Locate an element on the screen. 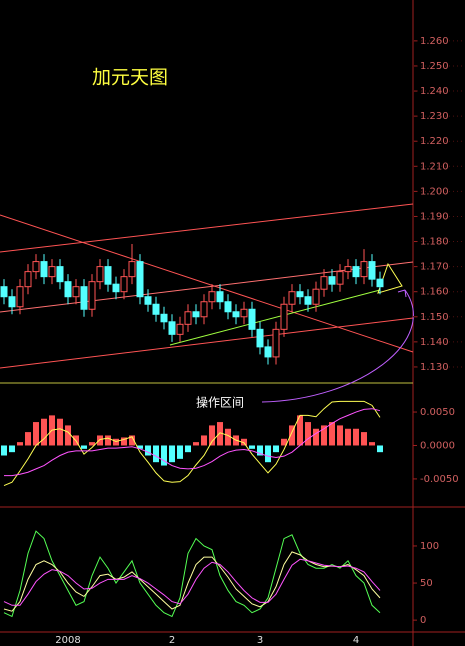 This screenshot has height=646, width=465. triangle is located at coordinates (390, 278).